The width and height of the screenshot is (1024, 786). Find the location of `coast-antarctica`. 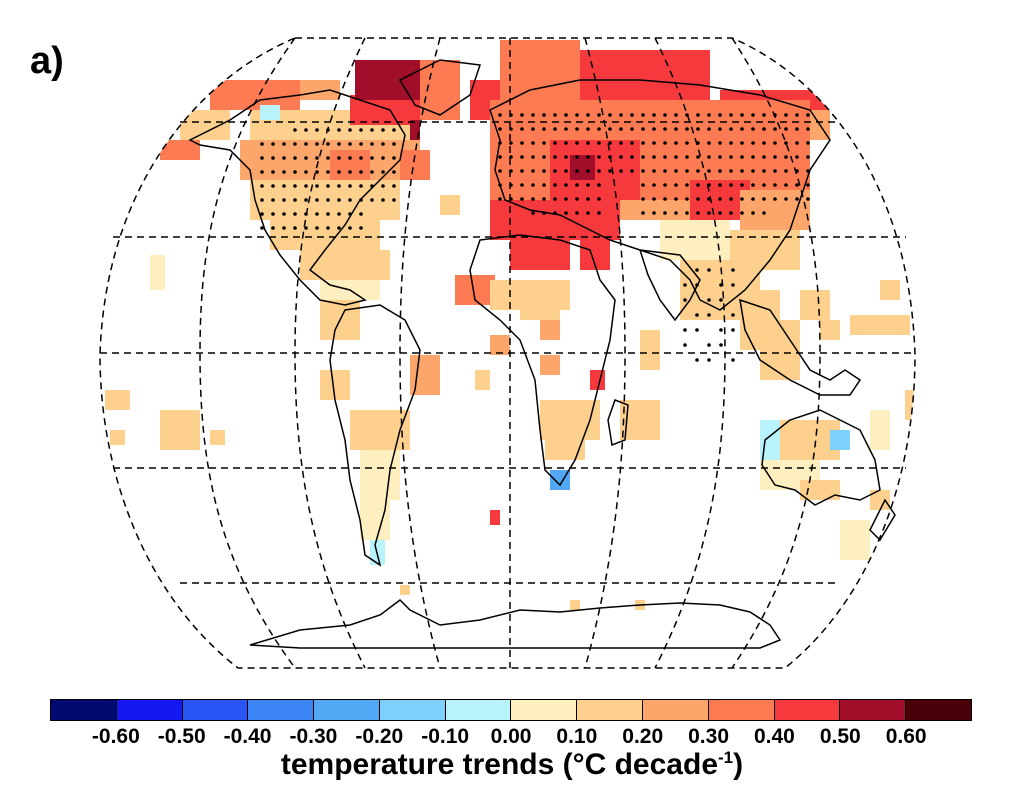

coast-antarctica is located at coordinates (515, 624).